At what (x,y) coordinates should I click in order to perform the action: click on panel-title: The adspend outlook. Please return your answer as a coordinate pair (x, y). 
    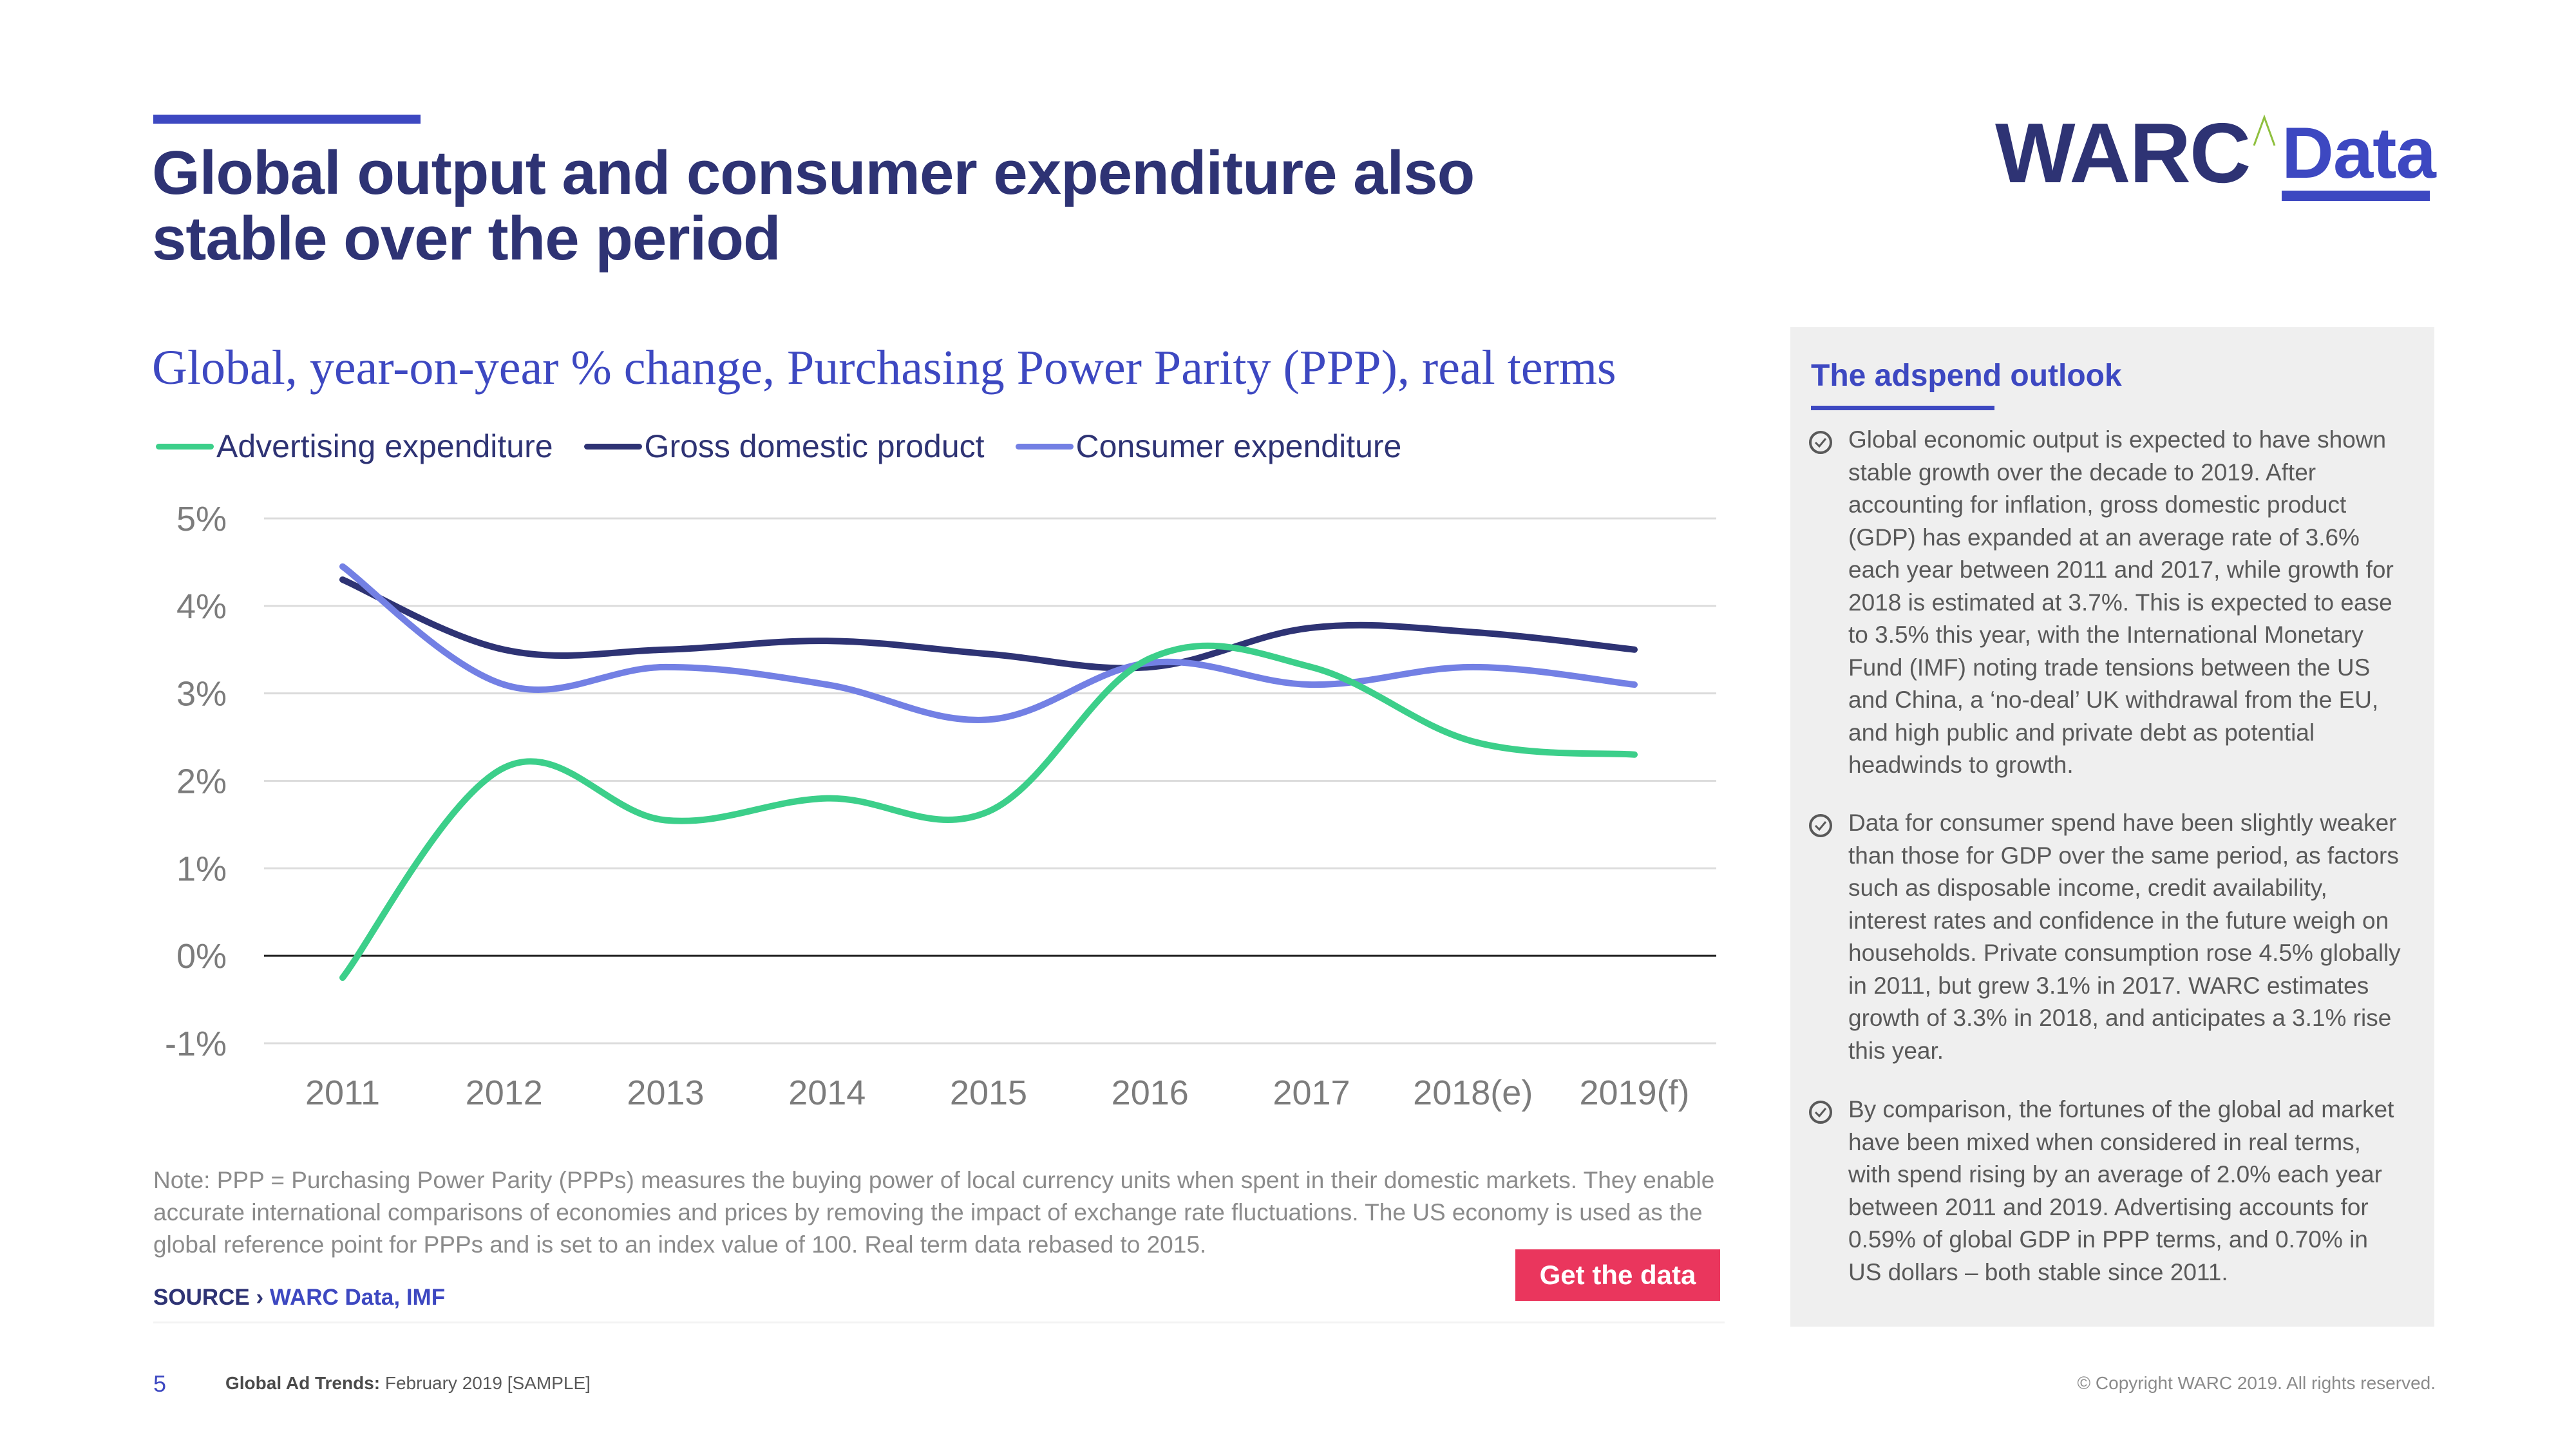
    Looking at the image, I should click on (1966, 376).